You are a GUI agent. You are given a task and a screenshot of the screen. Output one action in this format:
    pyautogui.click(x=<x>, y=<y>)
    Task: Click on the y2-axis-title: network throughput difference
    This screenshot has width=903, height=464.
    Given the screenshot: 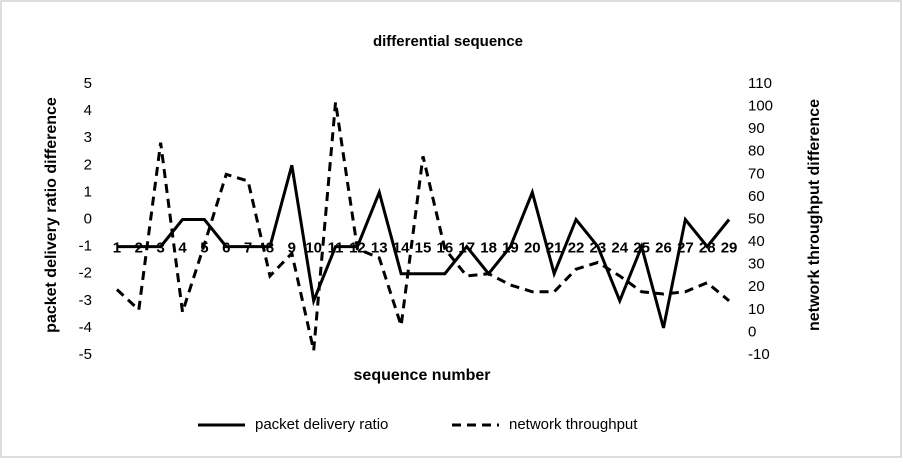 What is the action you would take?
    pyautogui.click(x=814, y=215)
    